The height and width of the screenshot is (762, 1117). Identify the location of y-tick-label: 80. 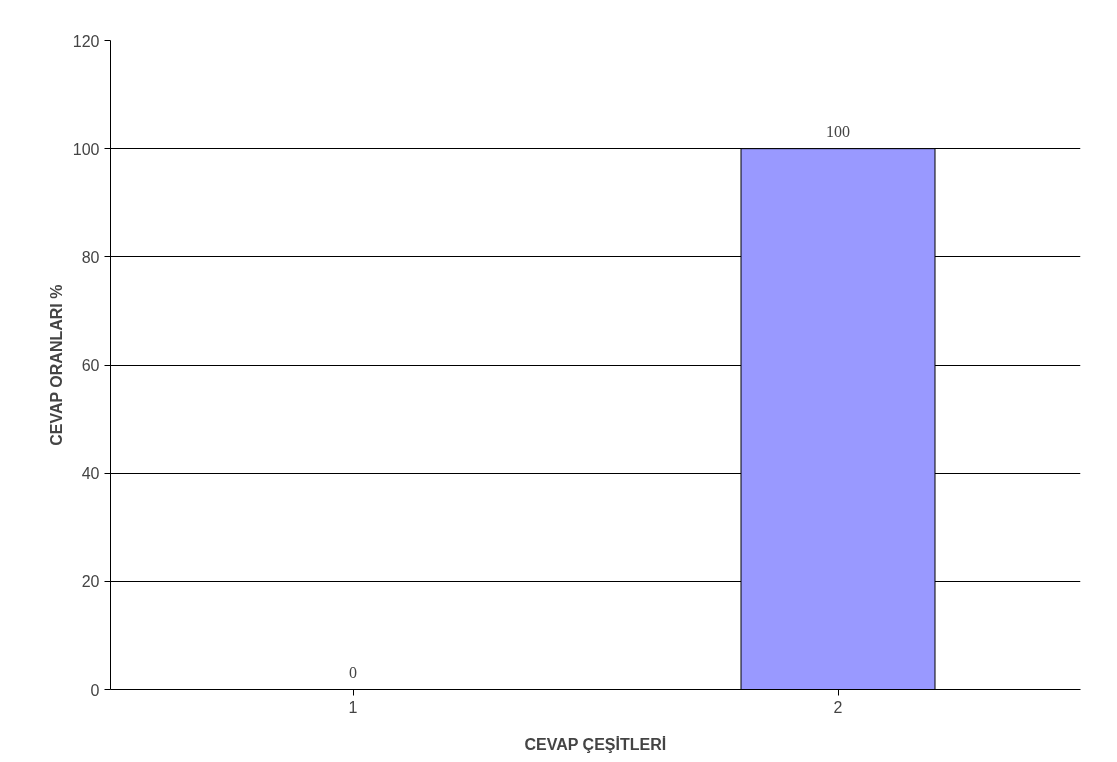
(90, 257).